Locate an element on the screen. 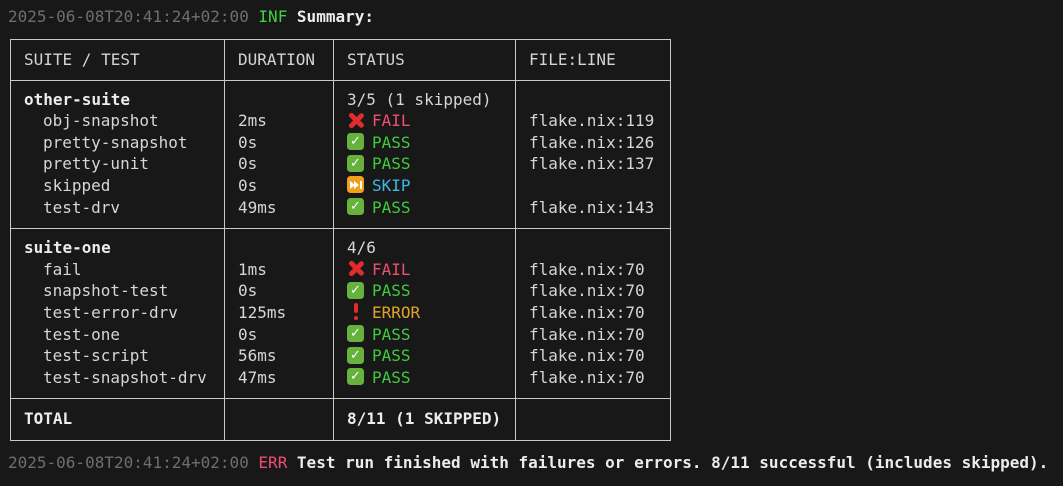 This screenshot has width=1063, height=486. test-name-cell: skipped is located at coordinates (117, 185).